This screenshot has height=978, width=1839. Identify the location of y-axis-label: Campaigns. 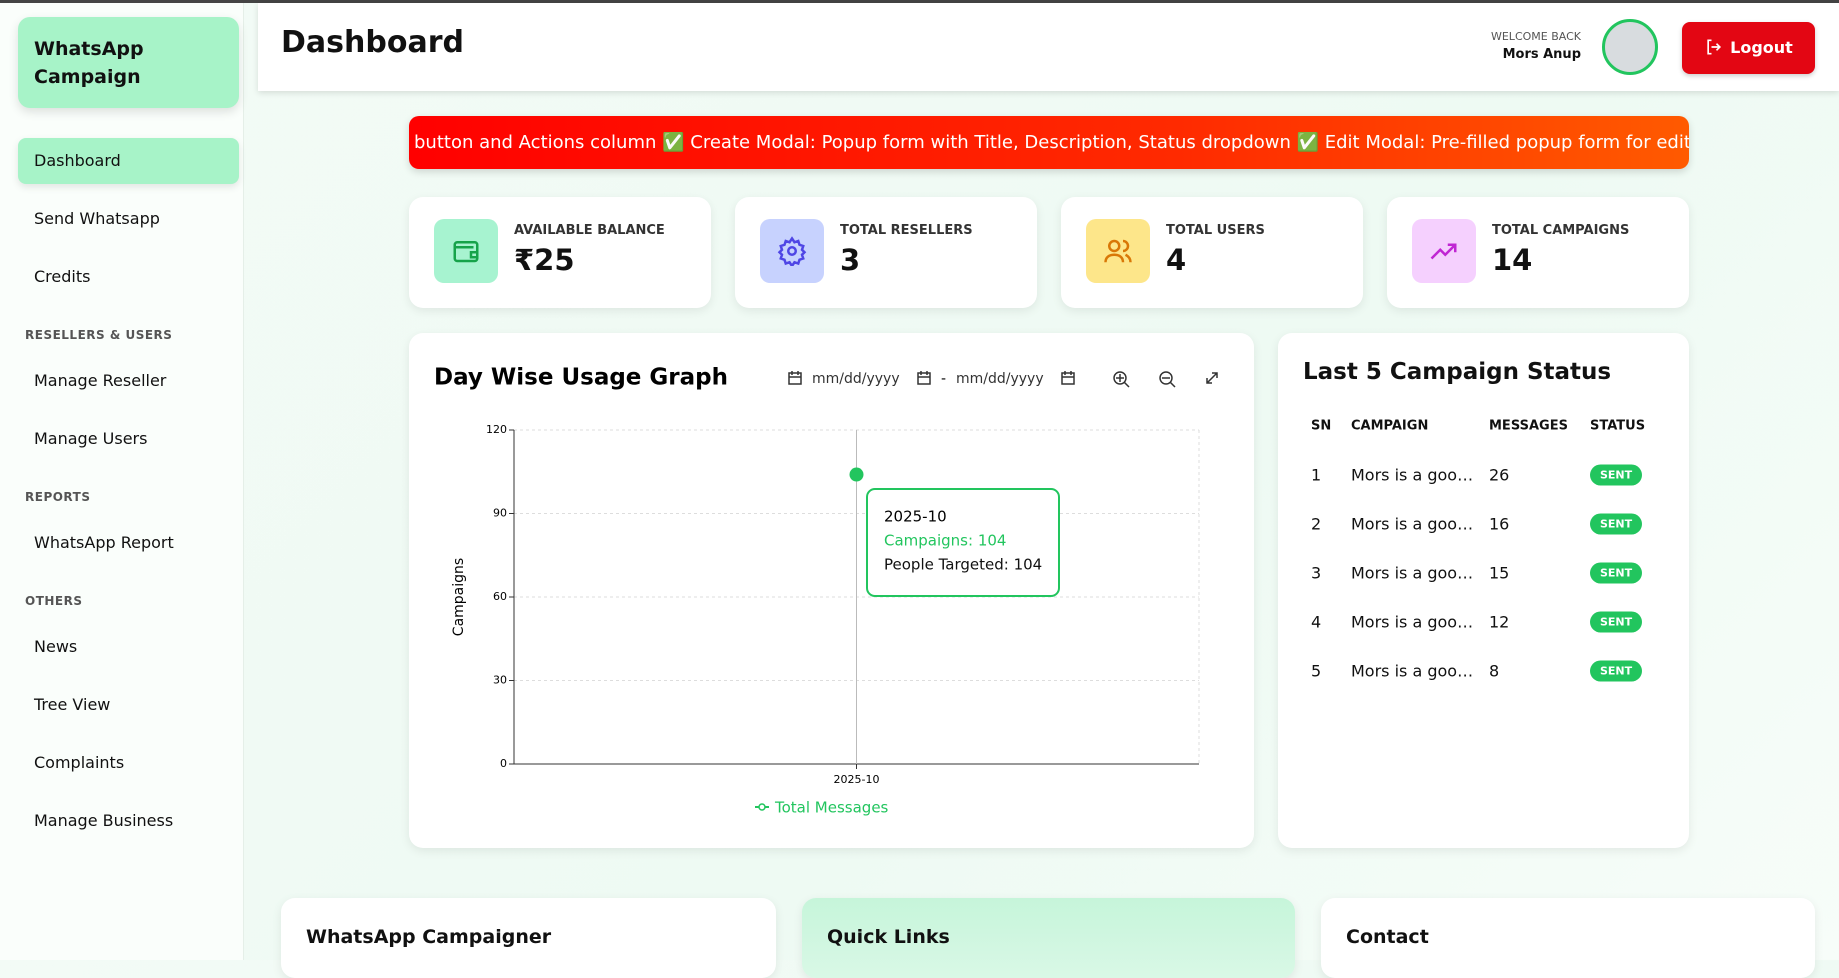
(459, 597).